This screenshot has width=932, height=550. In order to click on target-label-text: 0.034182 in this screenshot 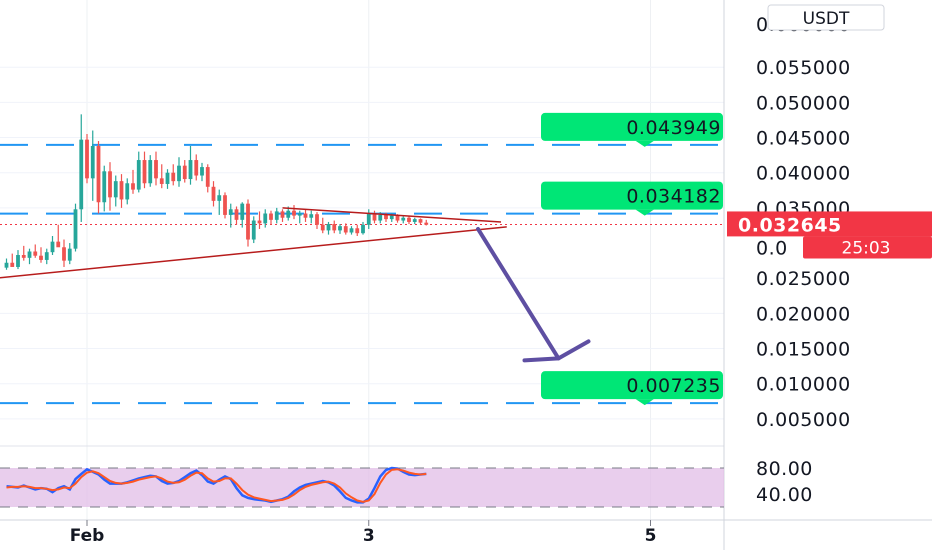, I will do `click(673, 197)`.